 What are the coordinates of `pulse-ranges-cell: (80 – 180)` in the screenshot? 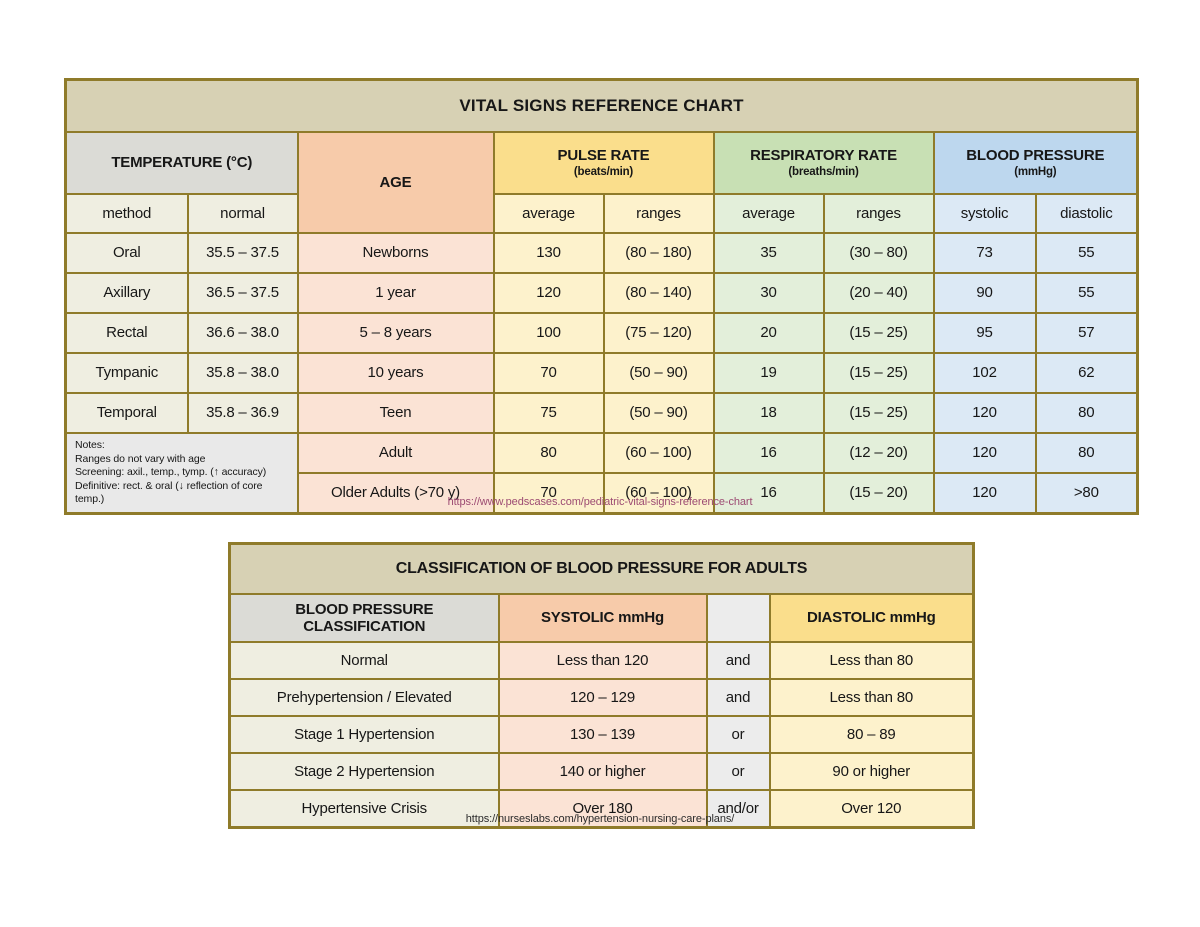 It's located at (658, 253).